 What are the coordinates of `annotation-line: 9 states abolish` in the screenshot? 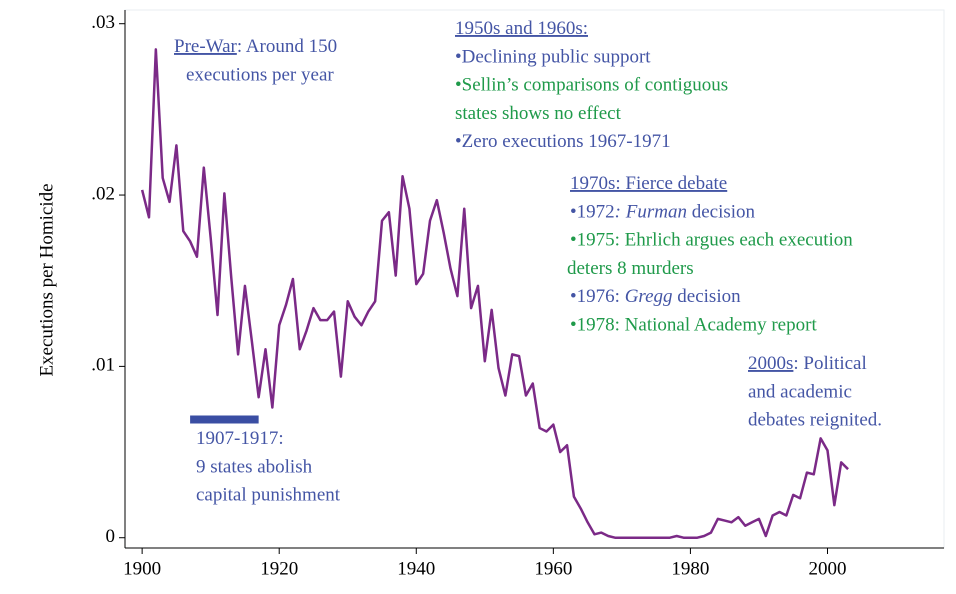 It's located at (254, 467).